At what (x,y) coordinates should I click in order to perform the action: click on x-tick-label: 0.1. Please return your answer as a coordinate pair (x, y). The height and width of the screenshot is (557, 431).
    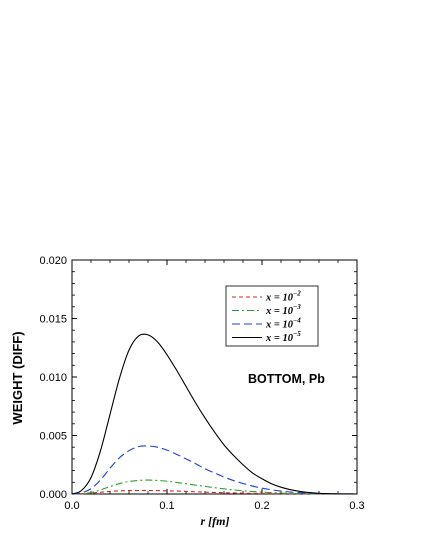
    Looking at the image, I should click on (166, 506).